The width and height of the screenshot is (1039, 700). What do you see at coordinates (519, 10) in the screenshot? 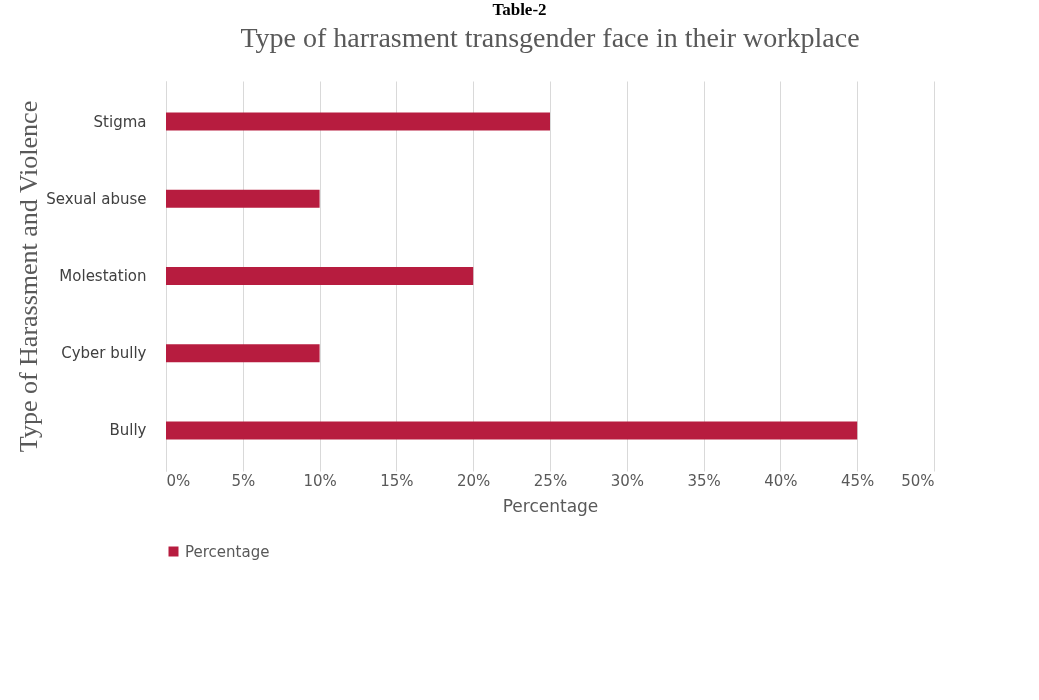
I see `text: Table-2` at bounding box center [519, 10].